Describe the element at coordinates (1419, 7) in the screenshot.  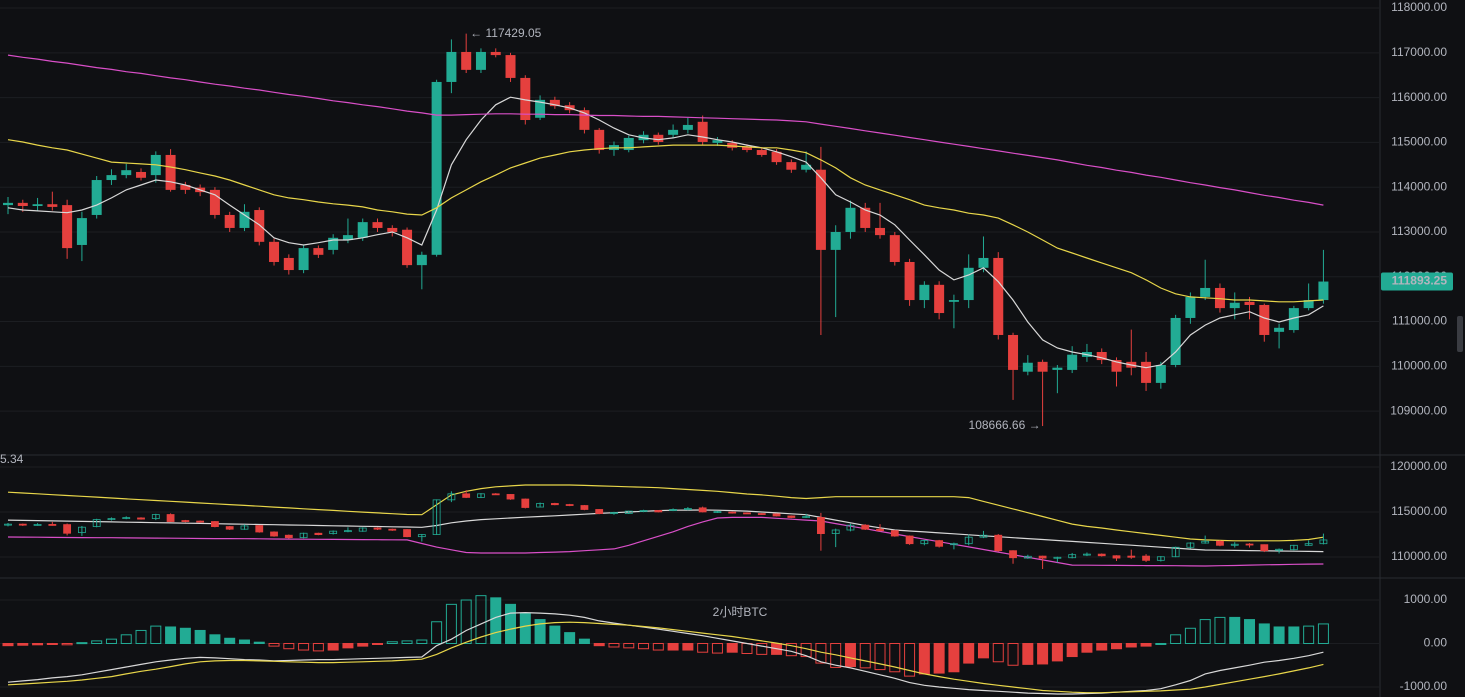
I see `y-tick-label: 118000.00` at that location.